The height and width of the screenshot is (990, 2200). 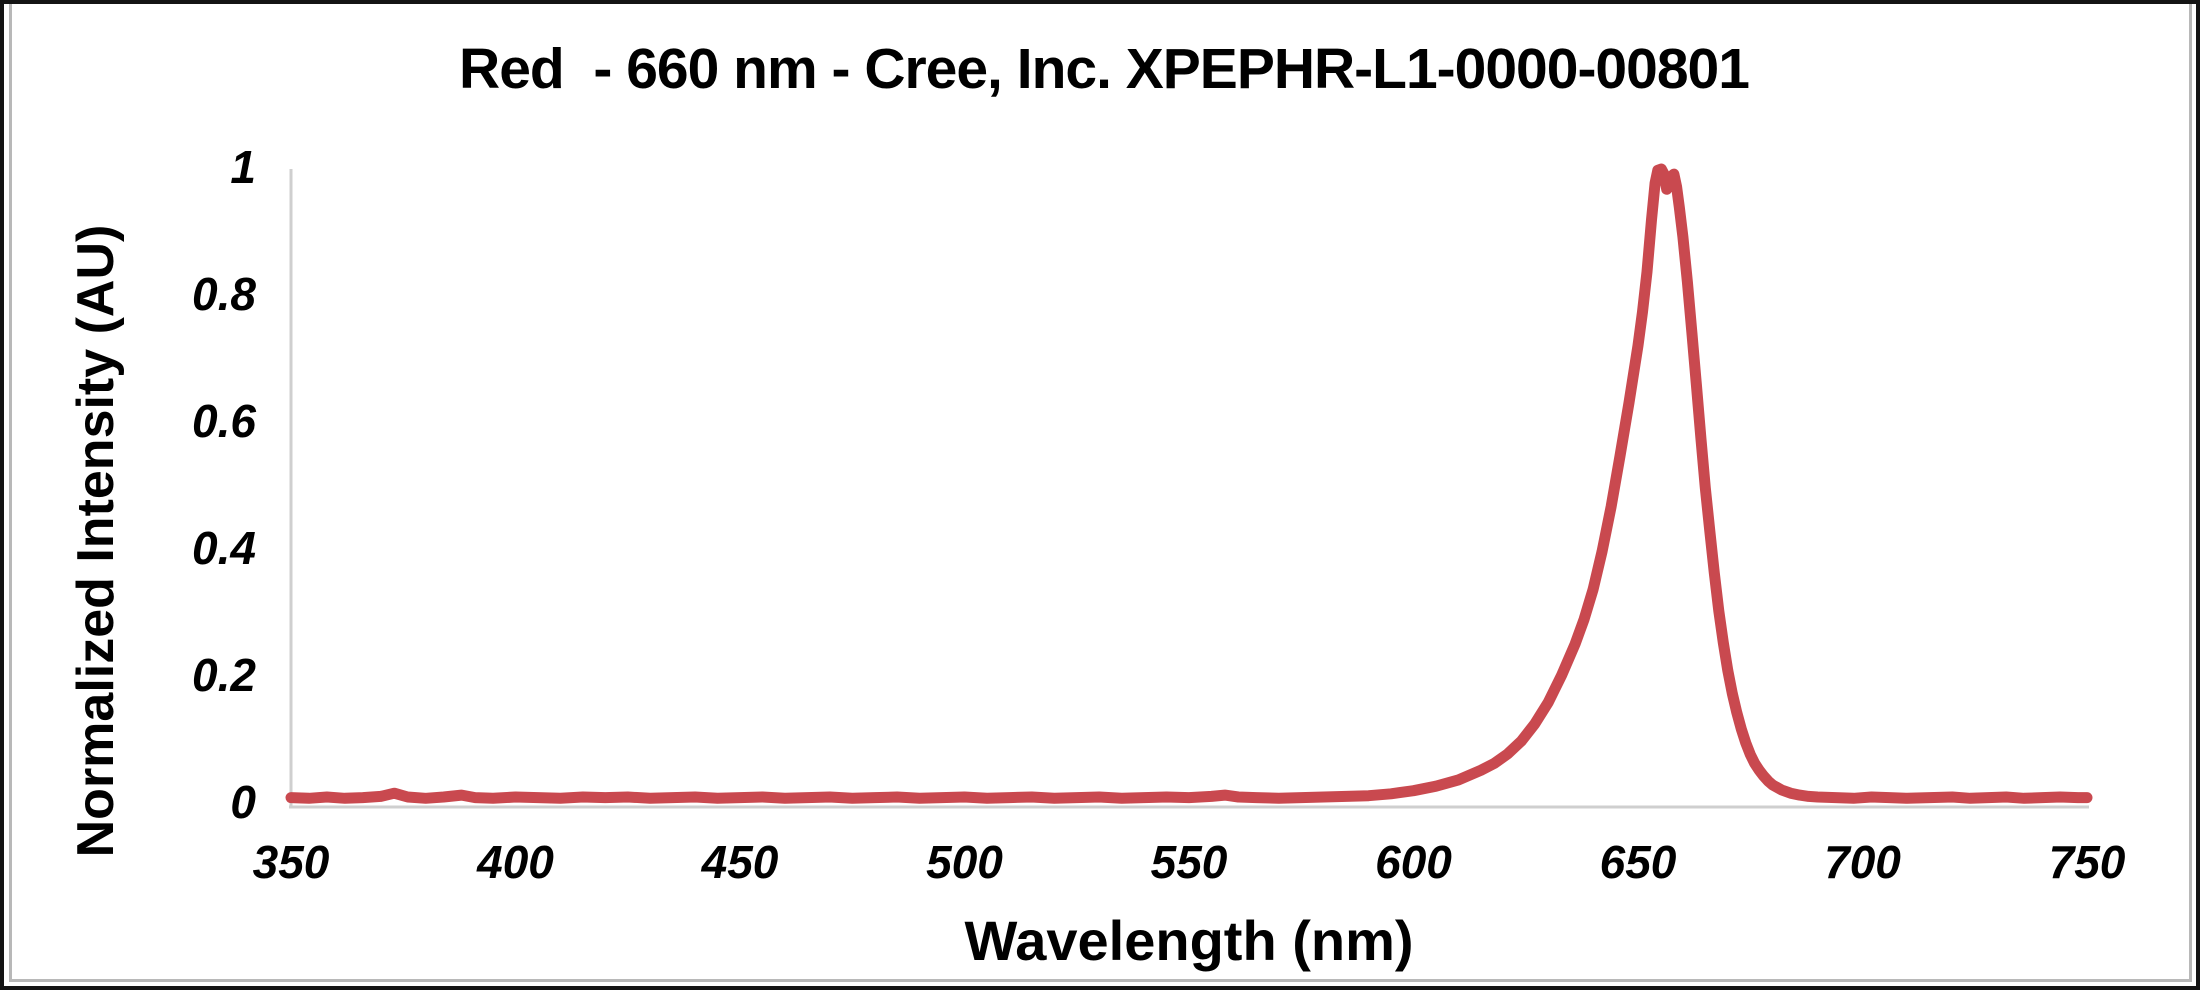 I want to click on x-tick-label: 750, so click(x=2087, y=862).